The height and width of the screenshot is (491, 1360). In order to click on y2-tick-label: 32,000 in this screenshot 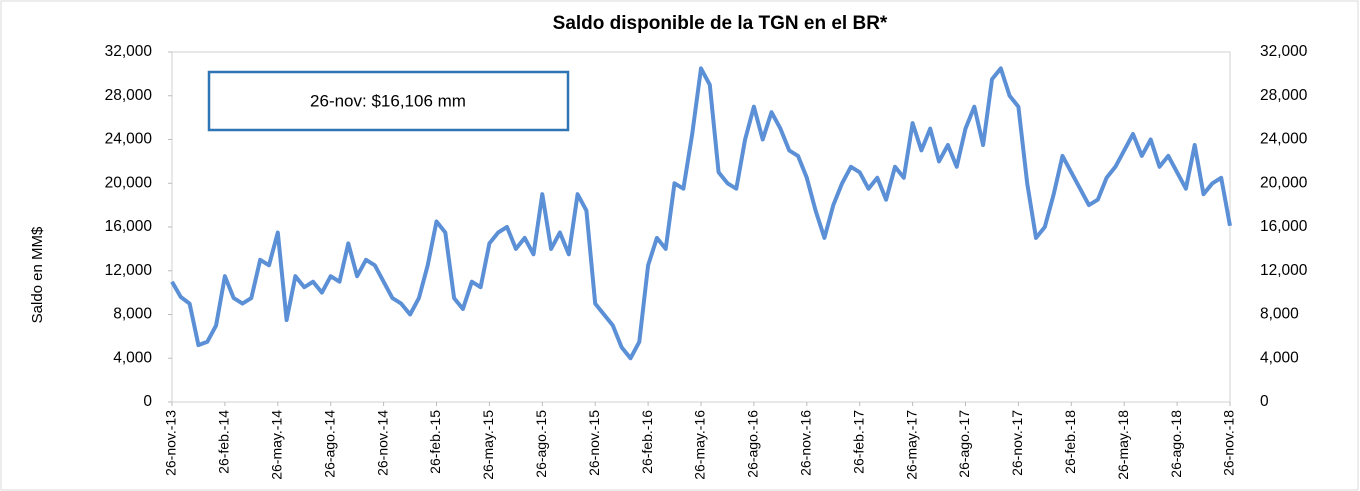, I will do `click(1284, 51)`.